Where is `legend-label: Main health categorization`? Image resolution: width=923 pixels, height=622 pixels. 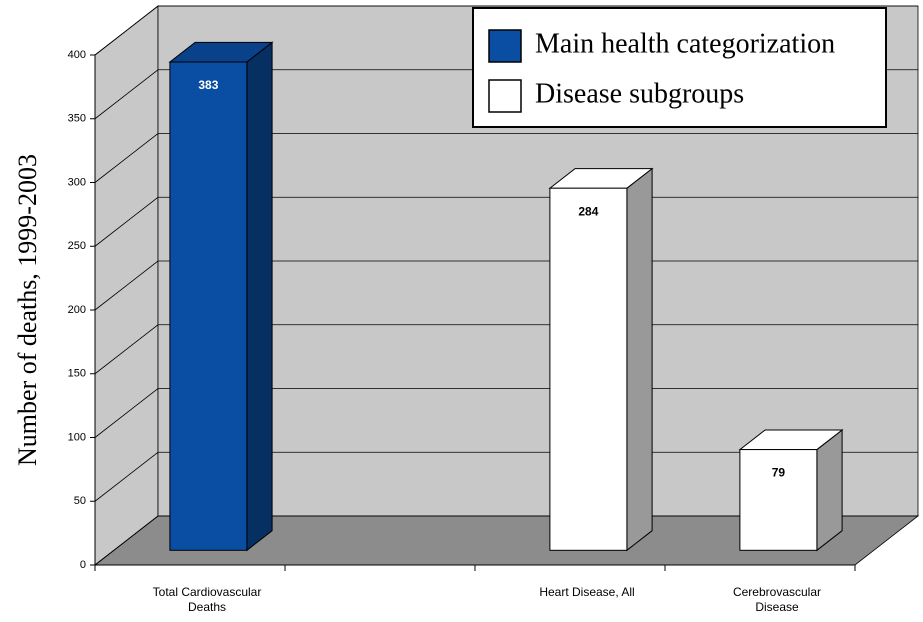 legend-label: Main health categorization is located at coordinates (685, 43).